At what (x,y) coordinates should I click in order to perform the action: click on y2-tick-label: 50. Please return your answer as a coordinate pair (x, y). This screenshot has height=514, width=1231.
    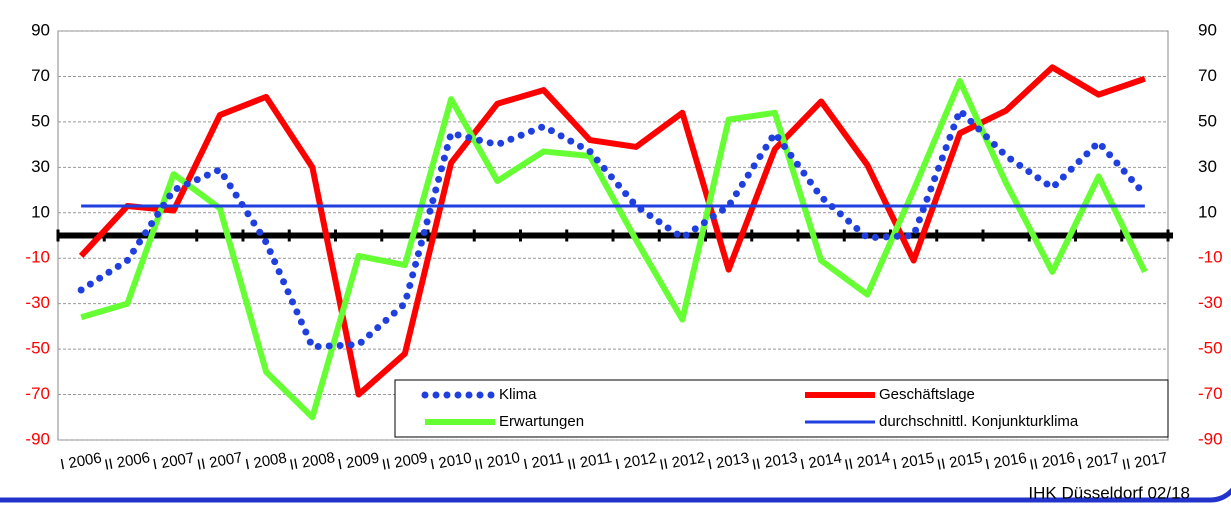
    Looking at the image, I should click on (1207, 120).